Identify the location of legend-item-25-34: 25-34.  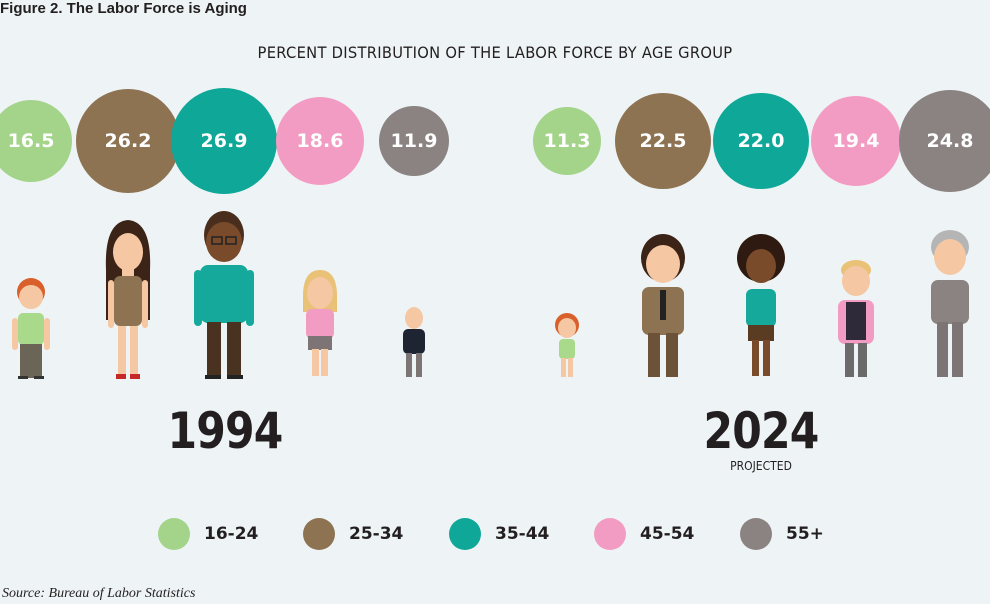
(353, 534).